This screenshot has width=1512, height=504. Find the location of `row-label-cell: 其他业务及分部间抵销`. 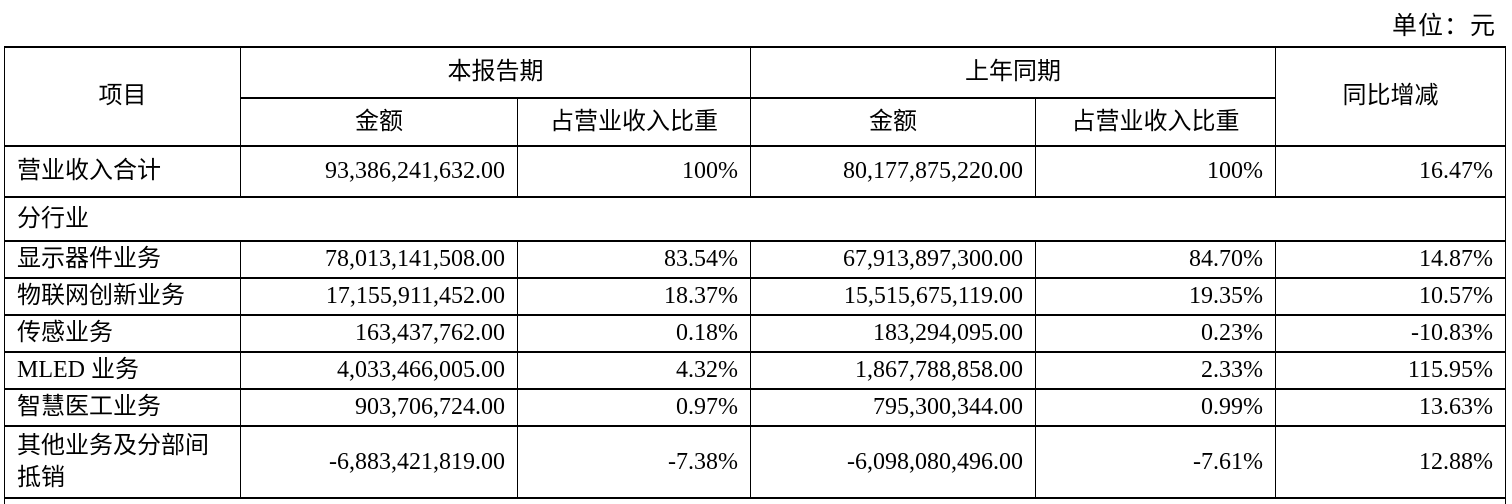

row-label-cell: 其他业务及分部间抵销 is located at coordinates (122, 462).